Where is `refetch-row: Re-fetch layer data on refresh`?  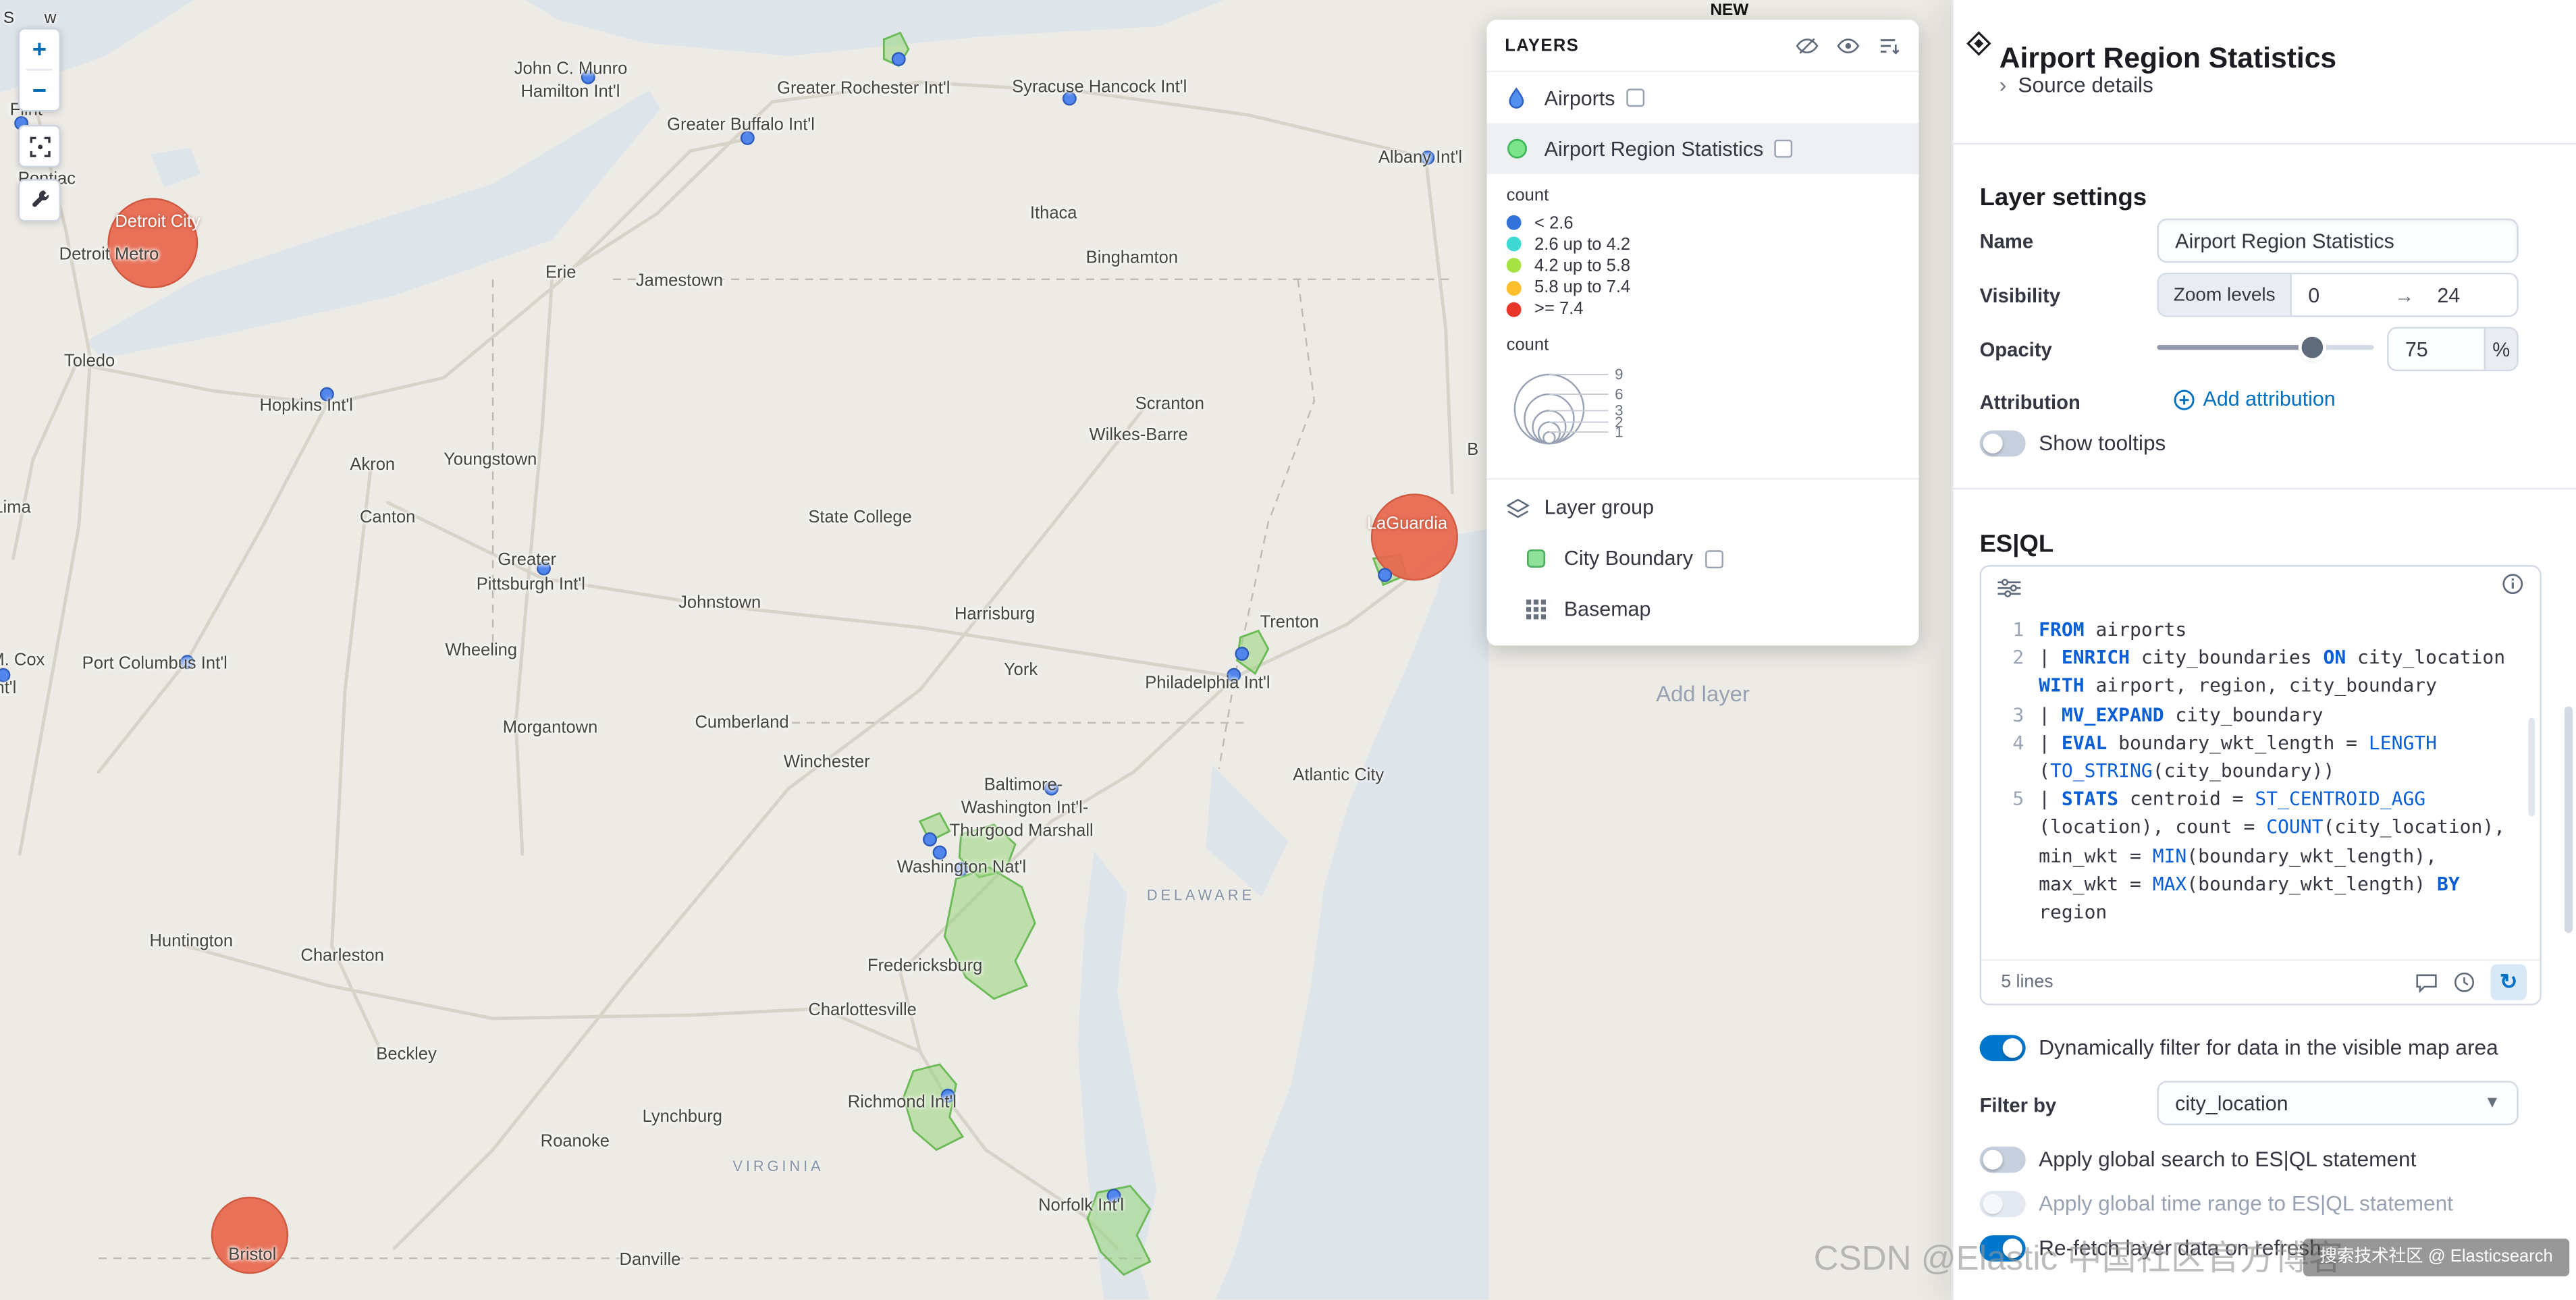
refetch-row: Re-fetch layer data on refresh is located at coordinates (2150, 1248).